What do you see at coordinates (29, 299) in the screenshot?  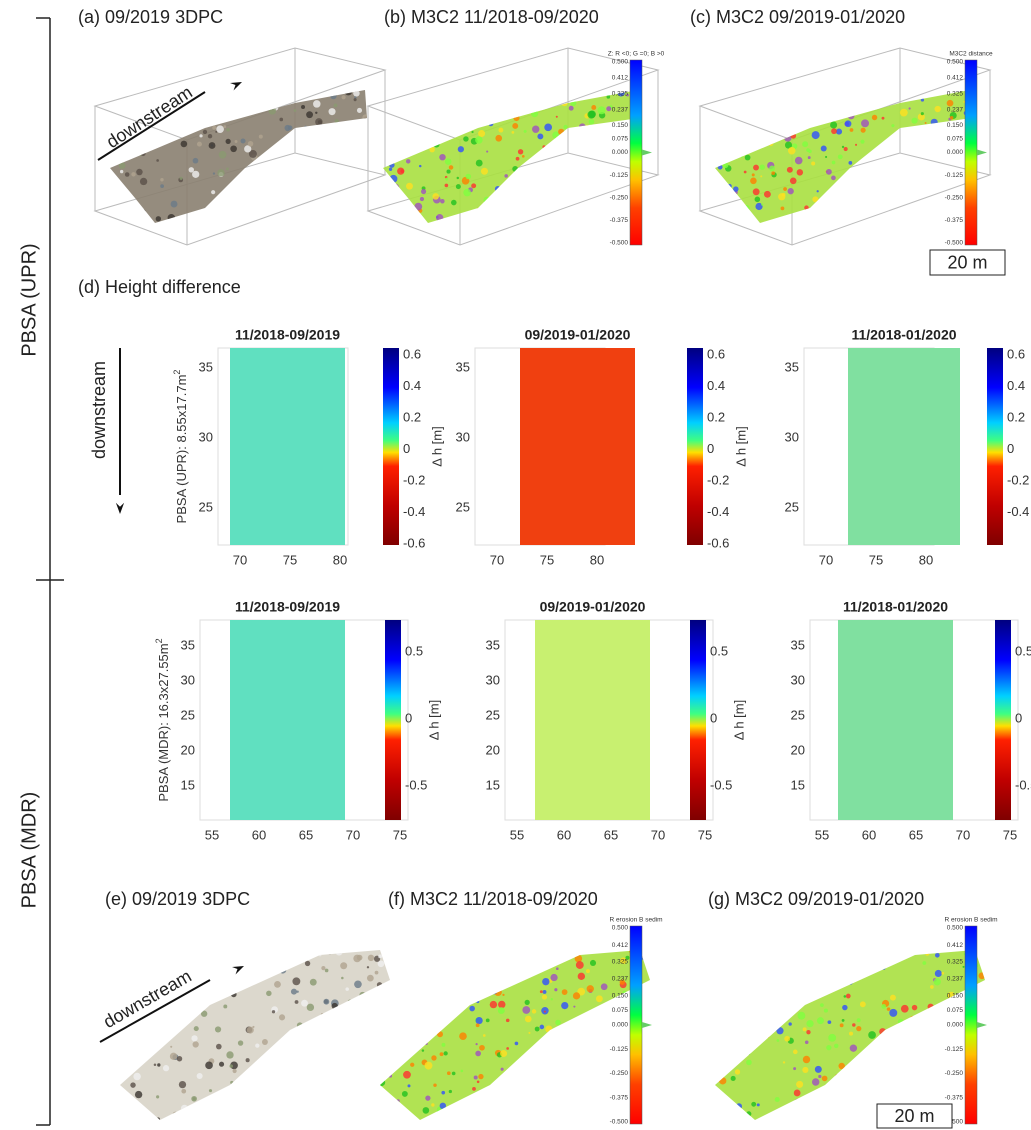 I see `side-label: PBSA (UPR)` at bounding box center [29, 299].